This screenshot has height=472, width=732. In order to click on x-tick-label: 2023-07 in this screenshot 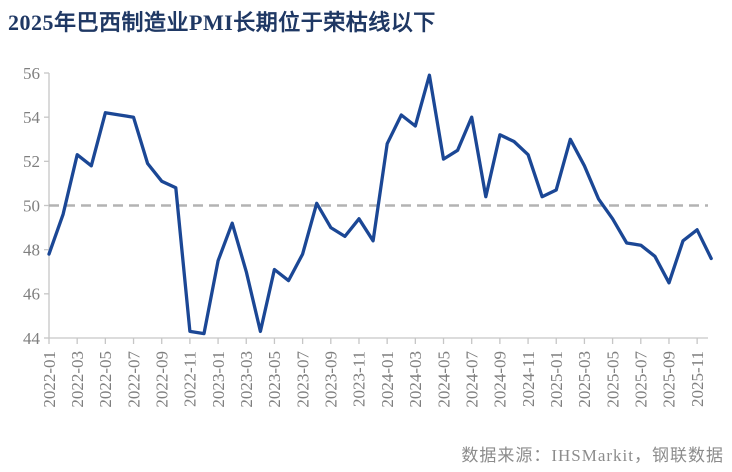, I will do `click(302, 379)`.